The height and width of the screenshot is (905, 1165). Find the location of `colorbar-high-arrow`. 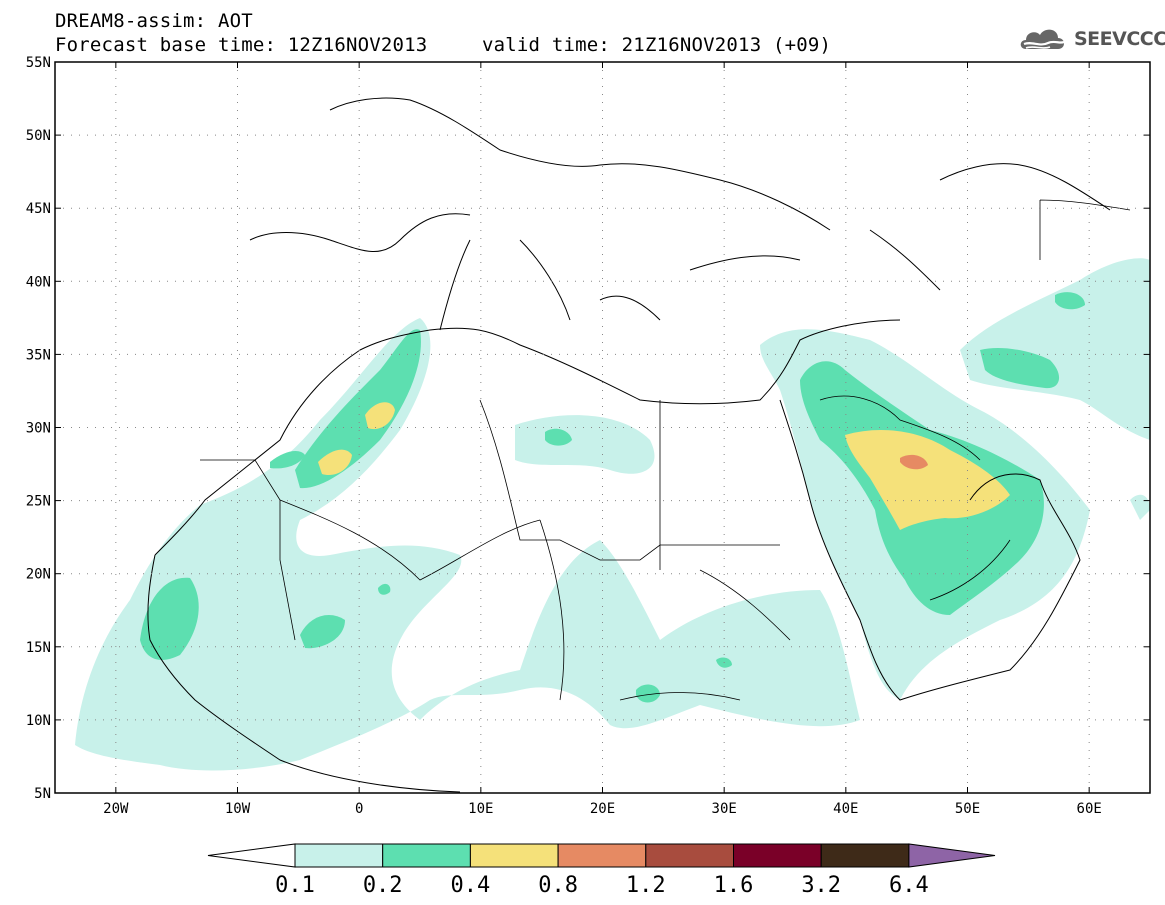

colorbar-high-arrow is located at coordinates (952, 855).